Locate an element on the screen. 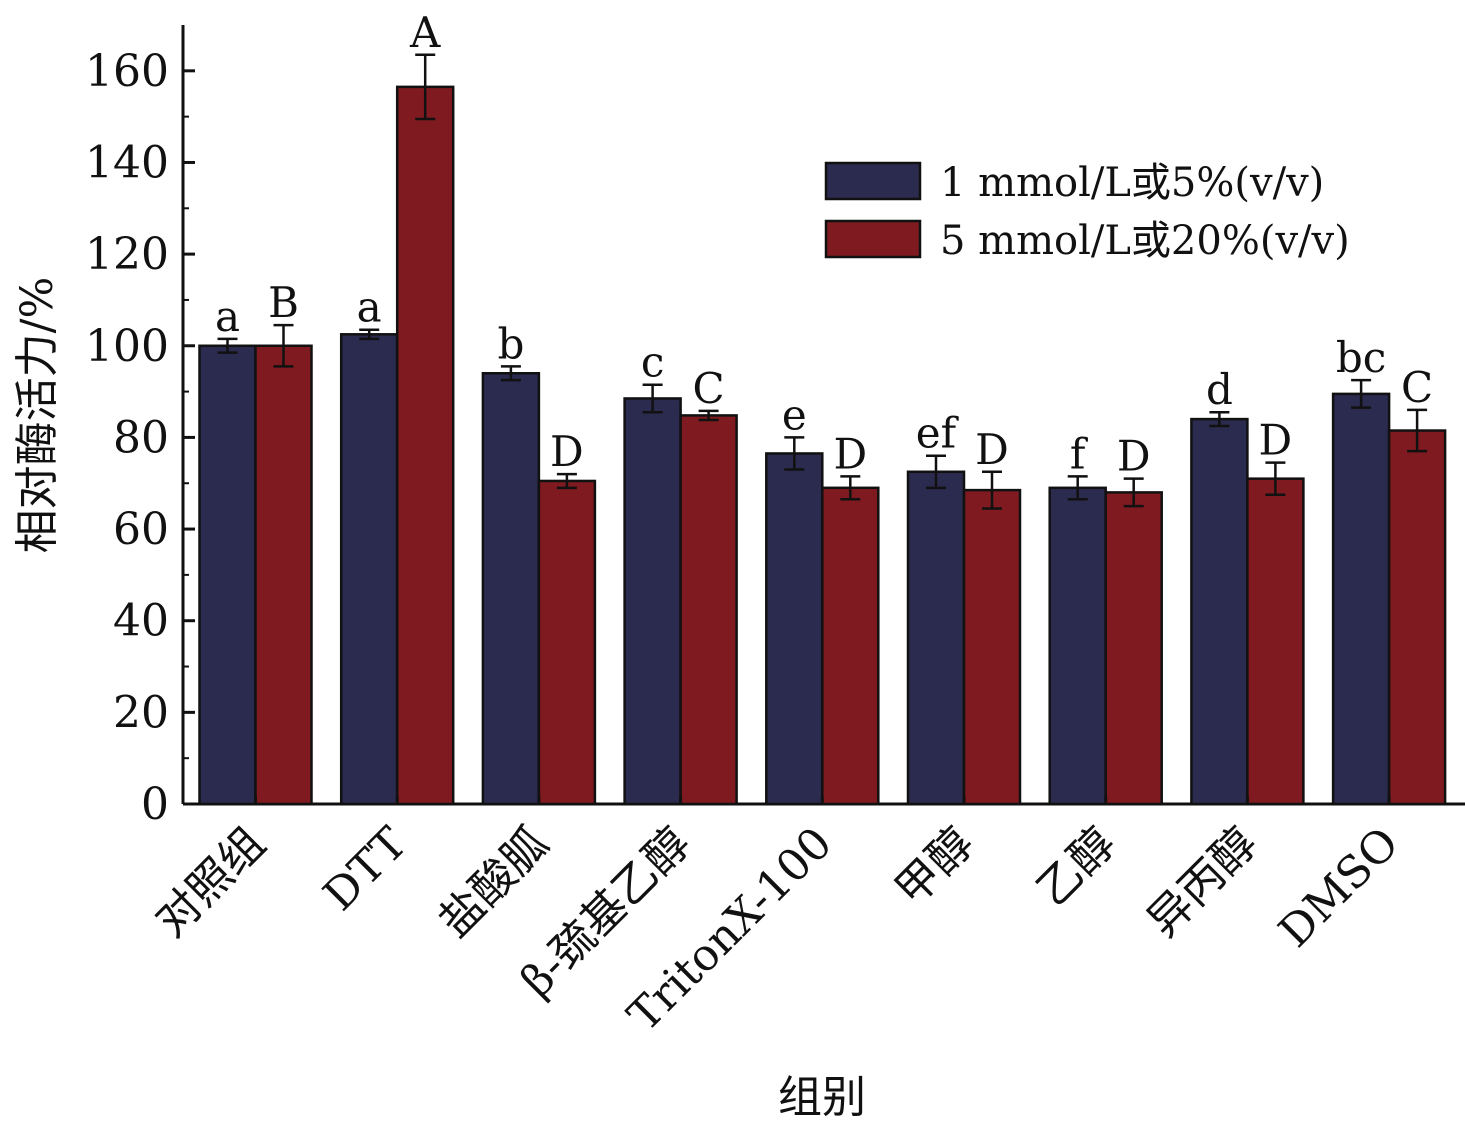  x-category-label: 异丙醇 is located at coordinates (1202, 882).